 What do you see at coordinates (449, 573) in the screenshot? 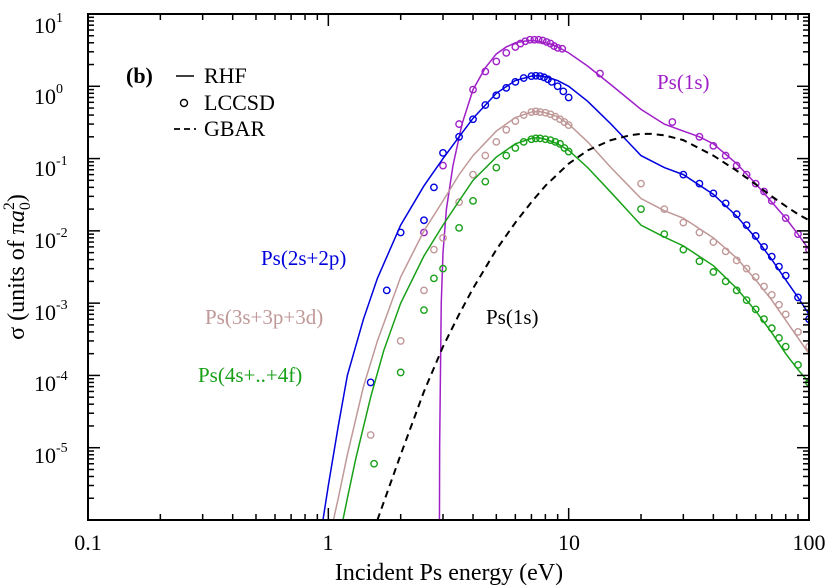
I see `x-axis-title: Incident Ps energy (eV)` at bounding box center [449, 573].